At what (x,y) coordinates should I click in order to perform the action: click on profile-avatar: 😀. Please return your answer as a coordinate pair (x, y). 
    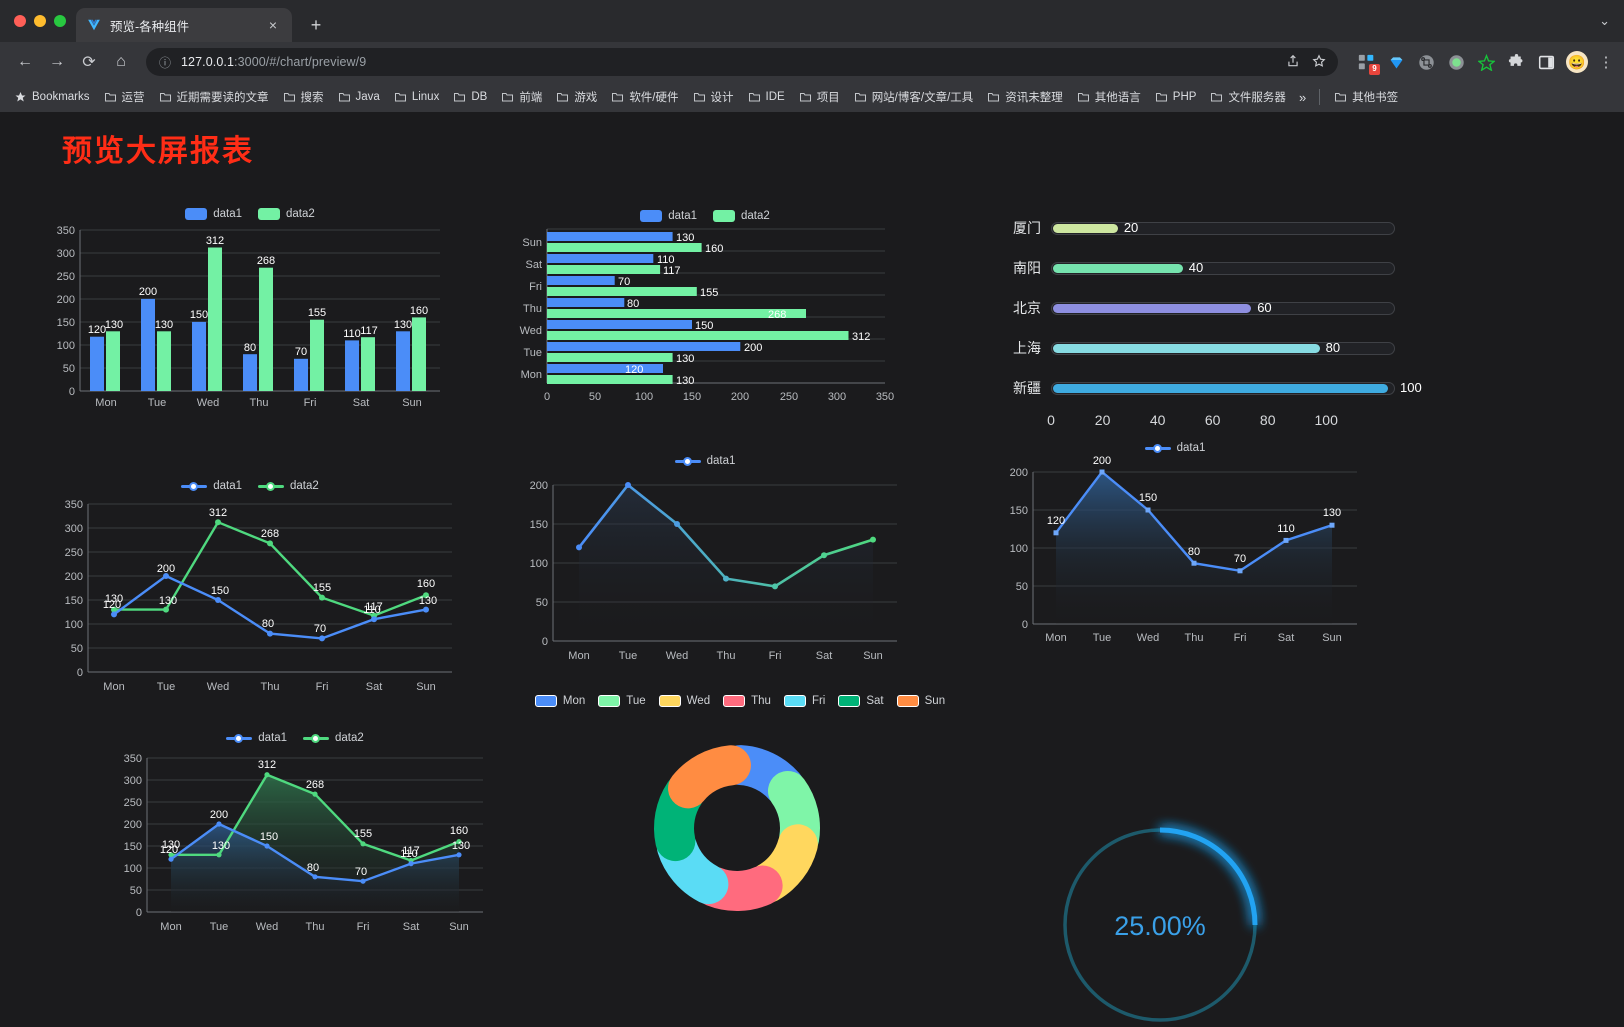
    Looking at the image, I should click on (1577, 62).